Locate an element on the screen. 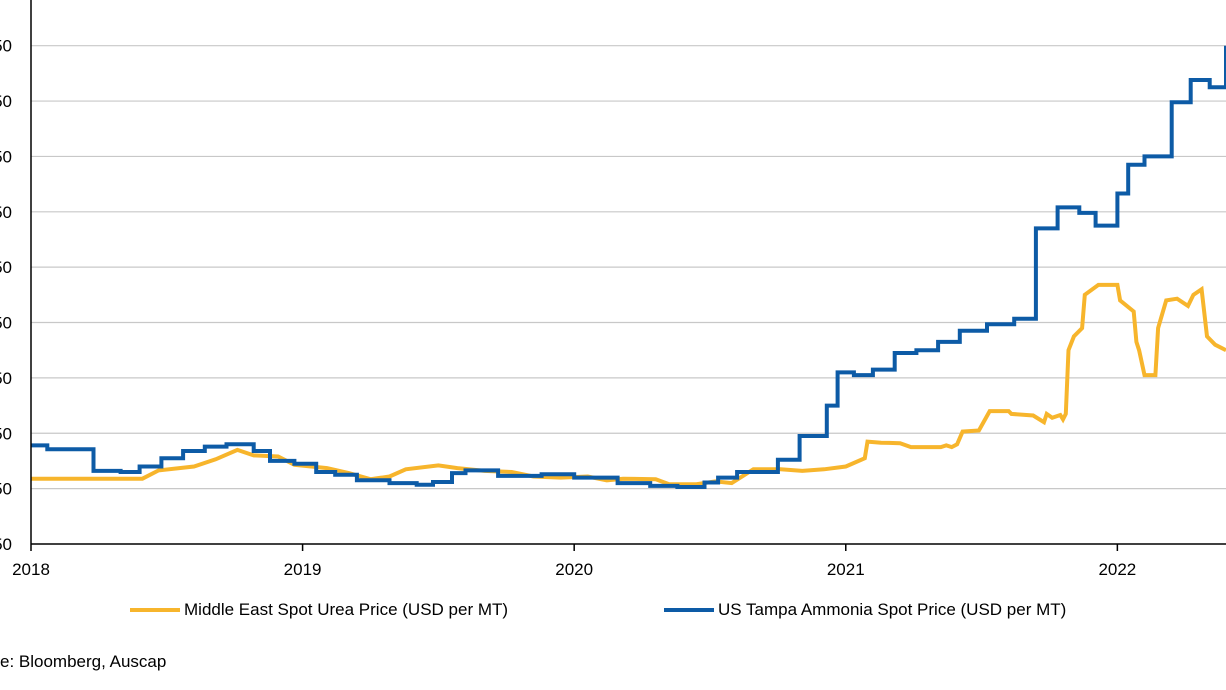 This screenshot has width=1226, height=690. legend-label-urea: Middle East Spot Urea Price (USD per MT) is located at coordinates (346, 609).